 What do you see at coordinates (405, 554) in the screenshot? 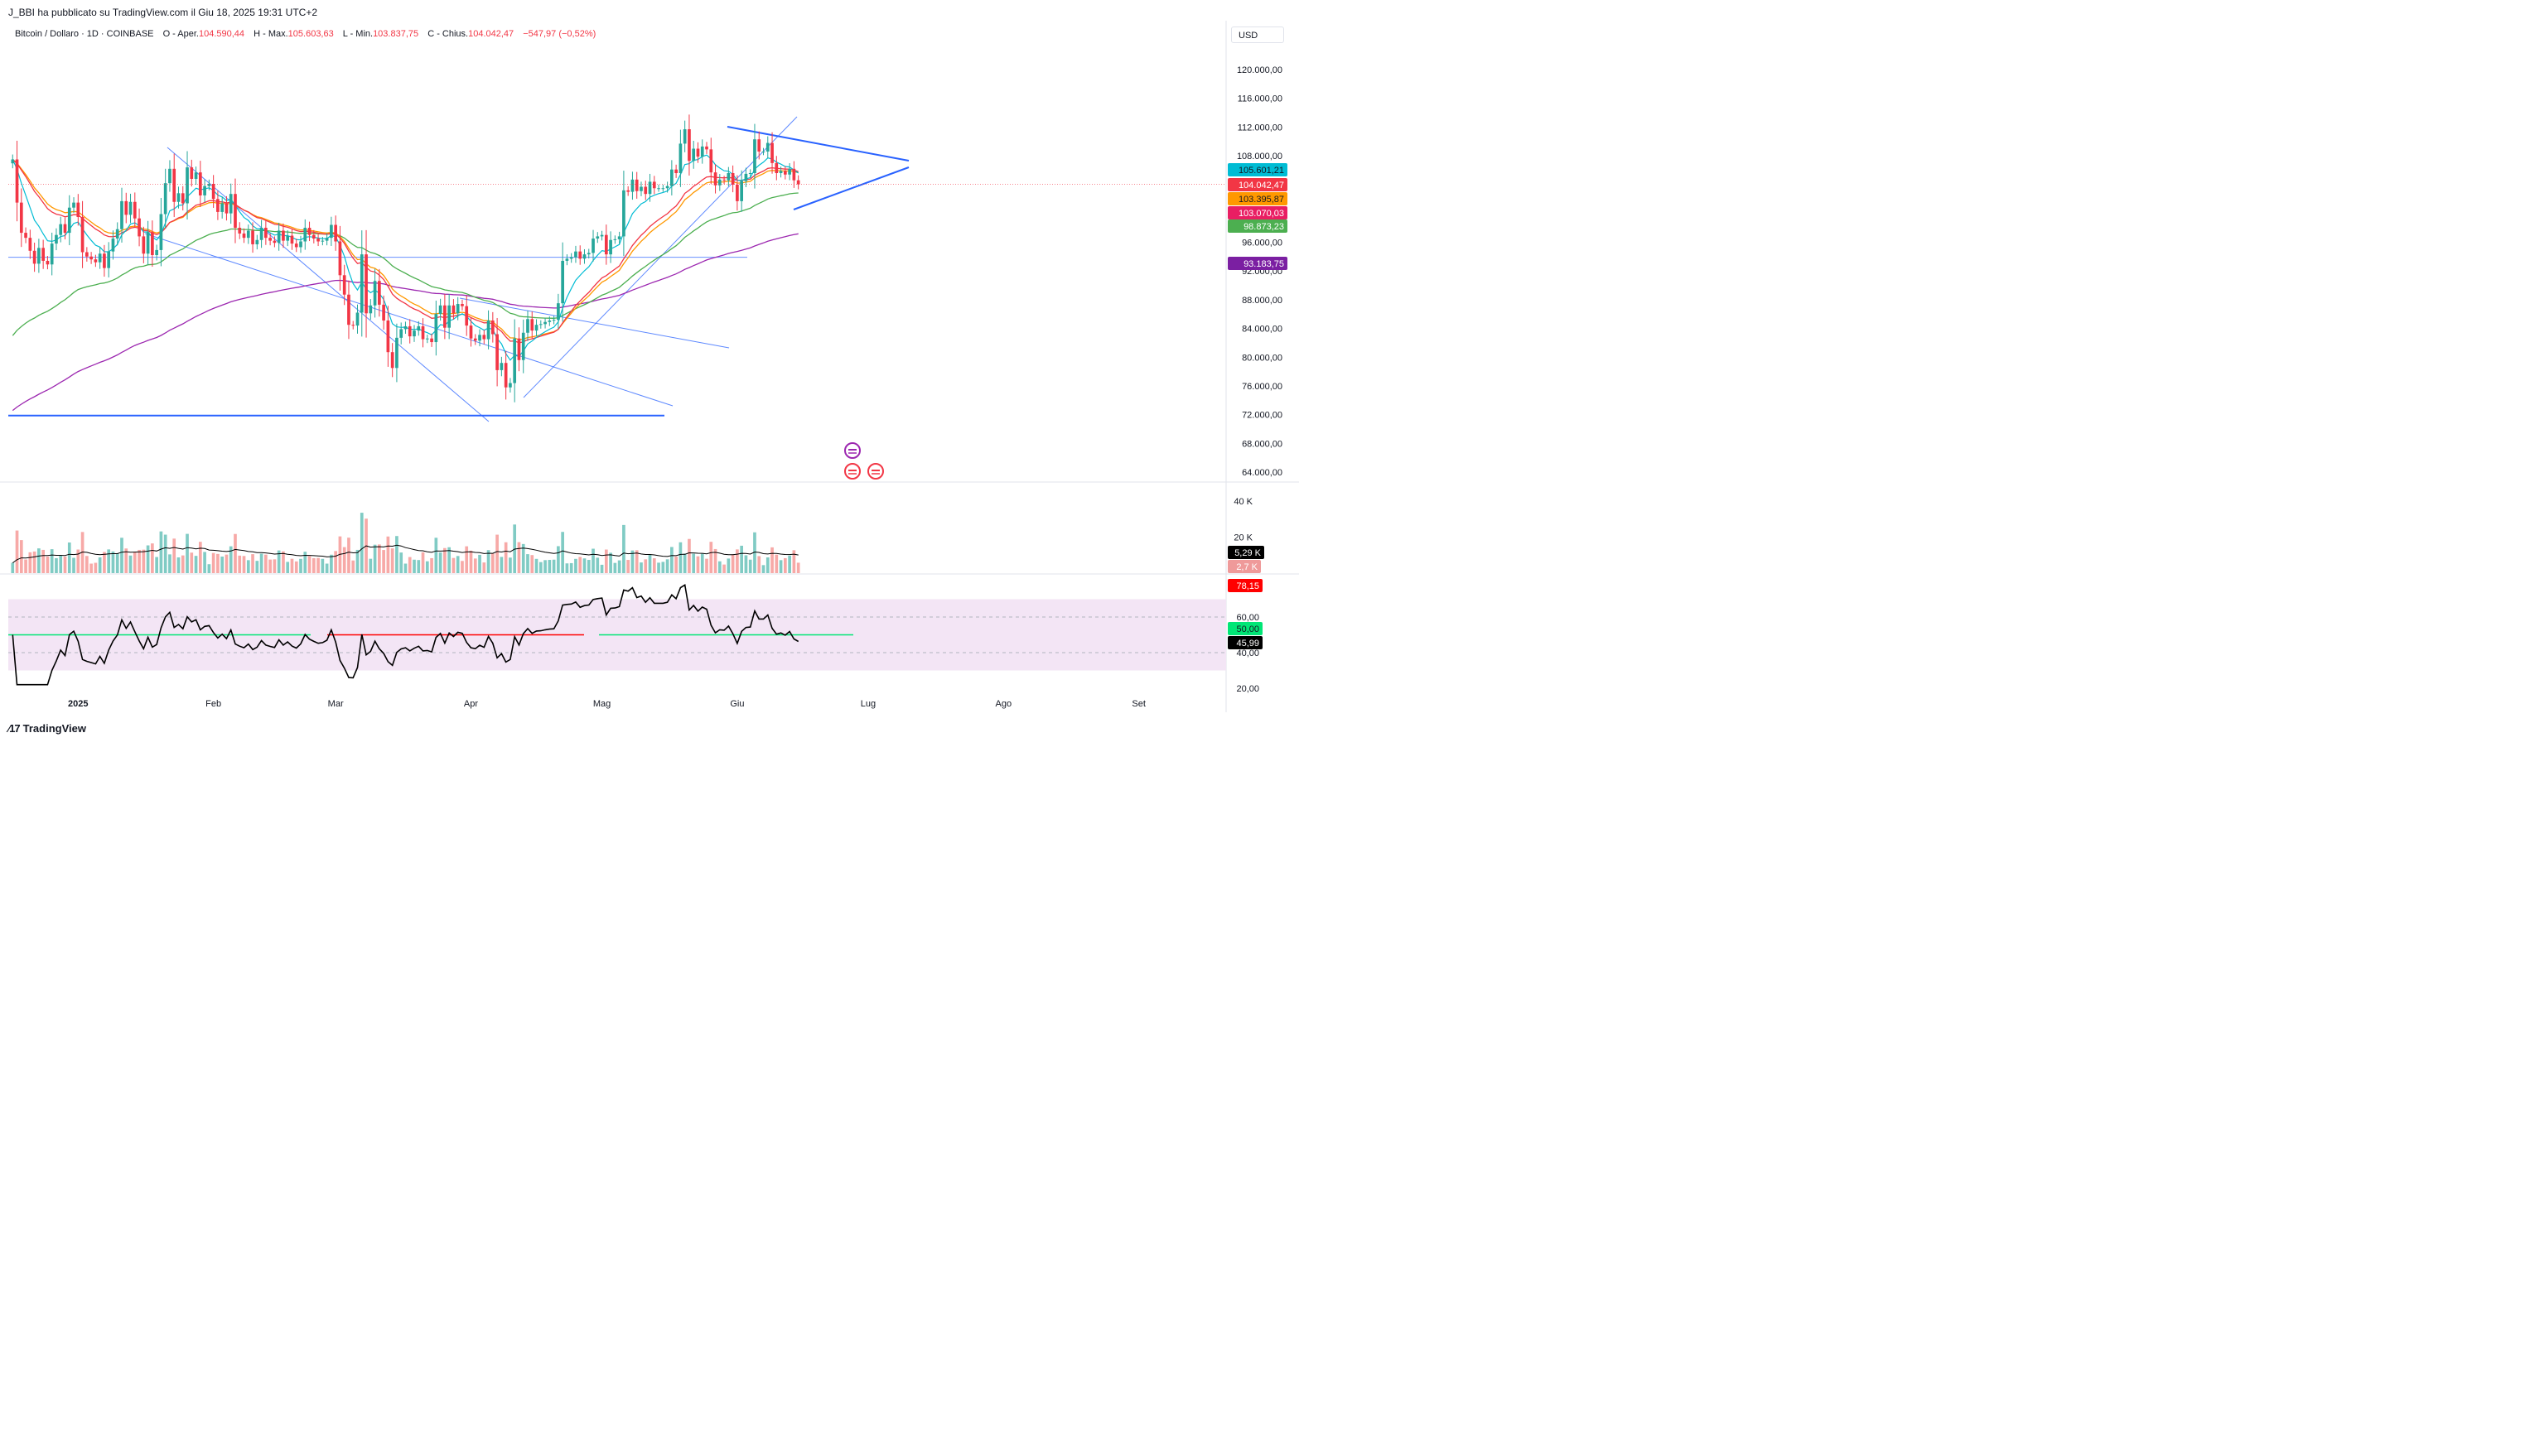
I see `volume-ma-line` at bounding box center [405, 554].